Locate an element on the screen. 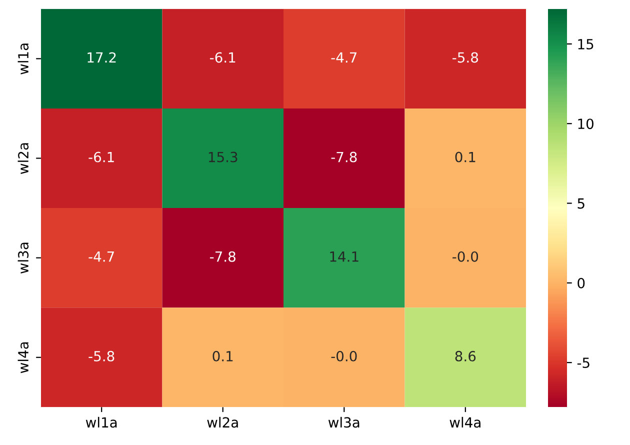 Image resolution: width=630 pixels, height=445 pixels. x-tick-label: wl1a is located at coordinates (101, 422).